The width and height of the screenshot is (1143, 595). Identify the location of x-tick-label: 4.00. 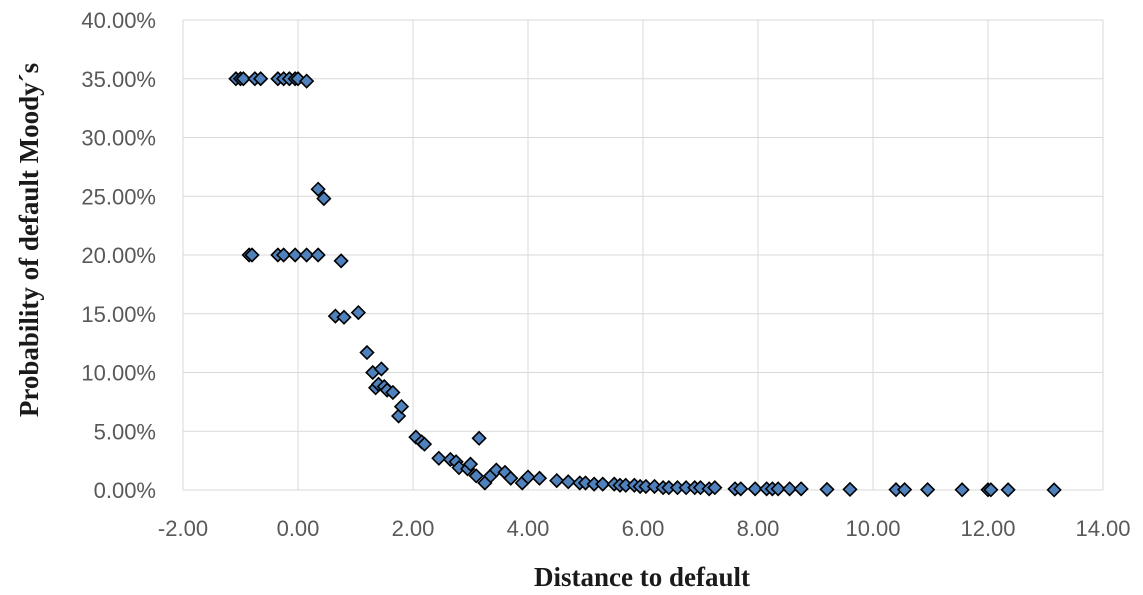
(528, 528).